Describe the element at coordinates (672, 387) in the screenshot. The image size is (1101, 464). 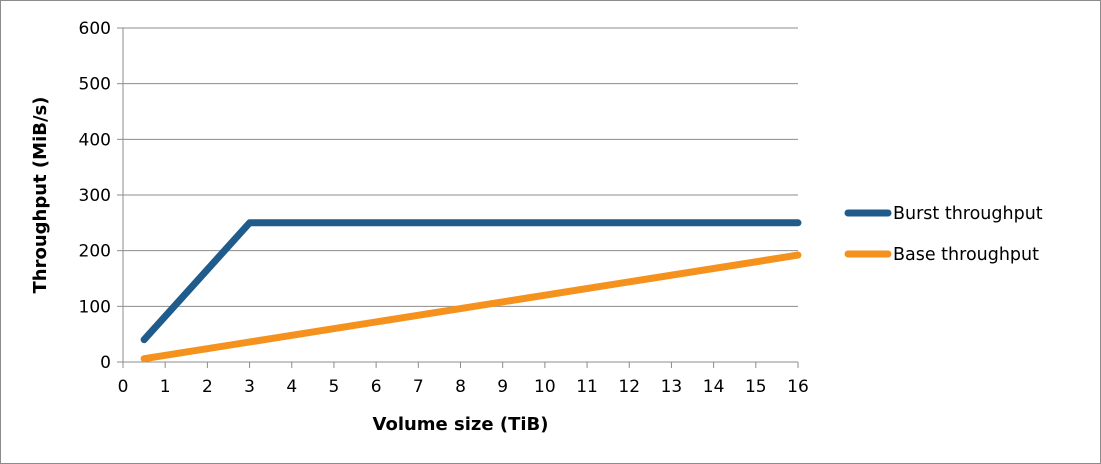
I see `x-tick-label: 13` at that location.